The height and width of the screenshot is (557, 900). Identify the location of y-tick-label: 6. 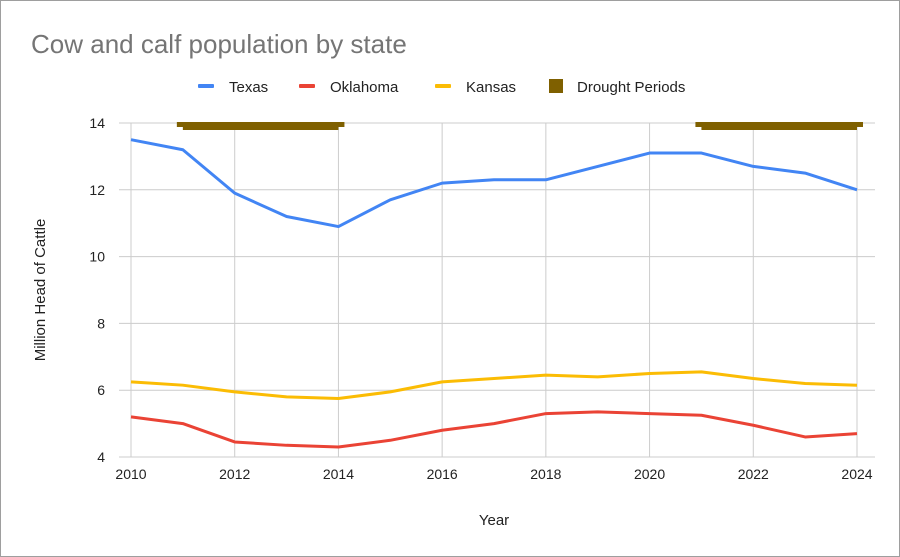
(101, 390).